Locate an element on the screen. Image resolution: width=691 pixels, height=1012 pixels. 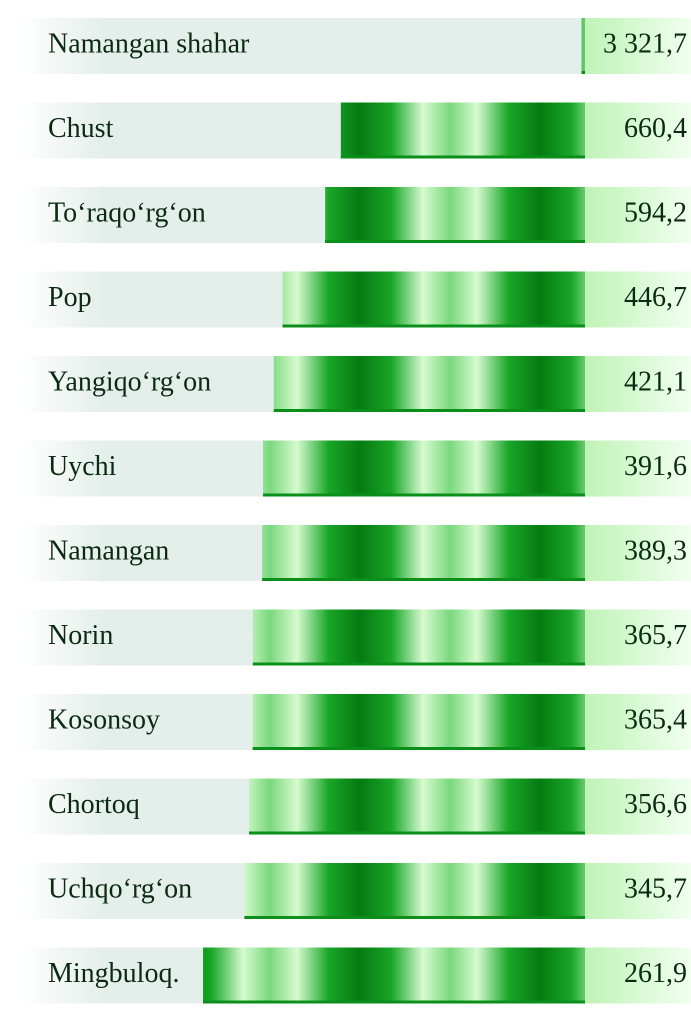
value-label: 446,7 is located at coordinates (655, 297).